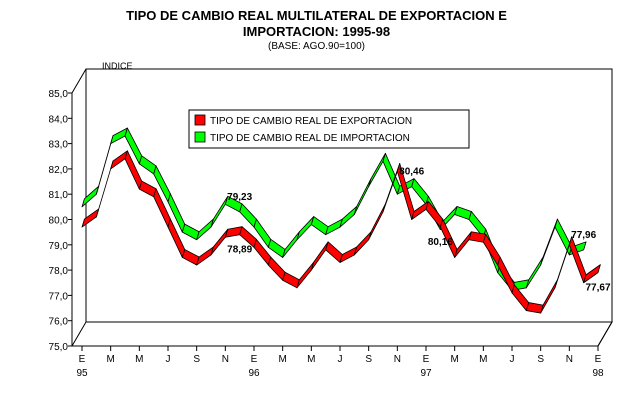  Describe the element at coordinates (59, 94) in the screenshot. I see `y-tick-label: 85,0` at that location.